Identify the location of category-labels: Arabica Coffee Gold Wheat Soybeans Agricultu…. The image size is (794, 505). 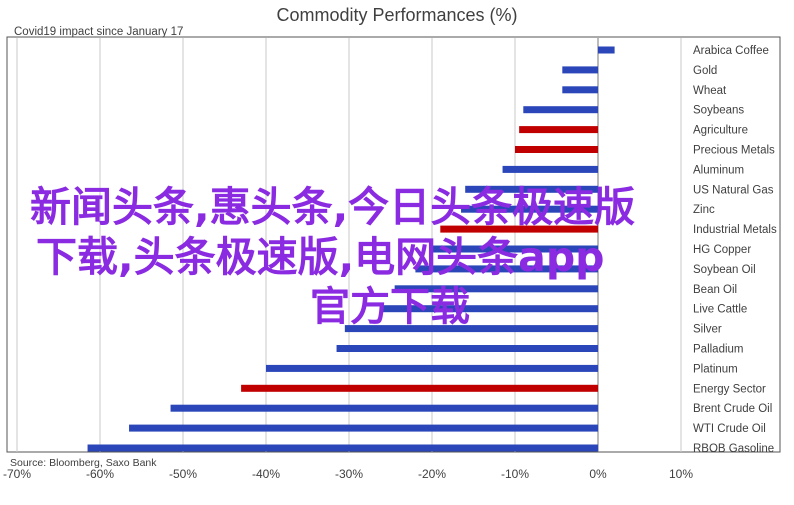
(735, 250).